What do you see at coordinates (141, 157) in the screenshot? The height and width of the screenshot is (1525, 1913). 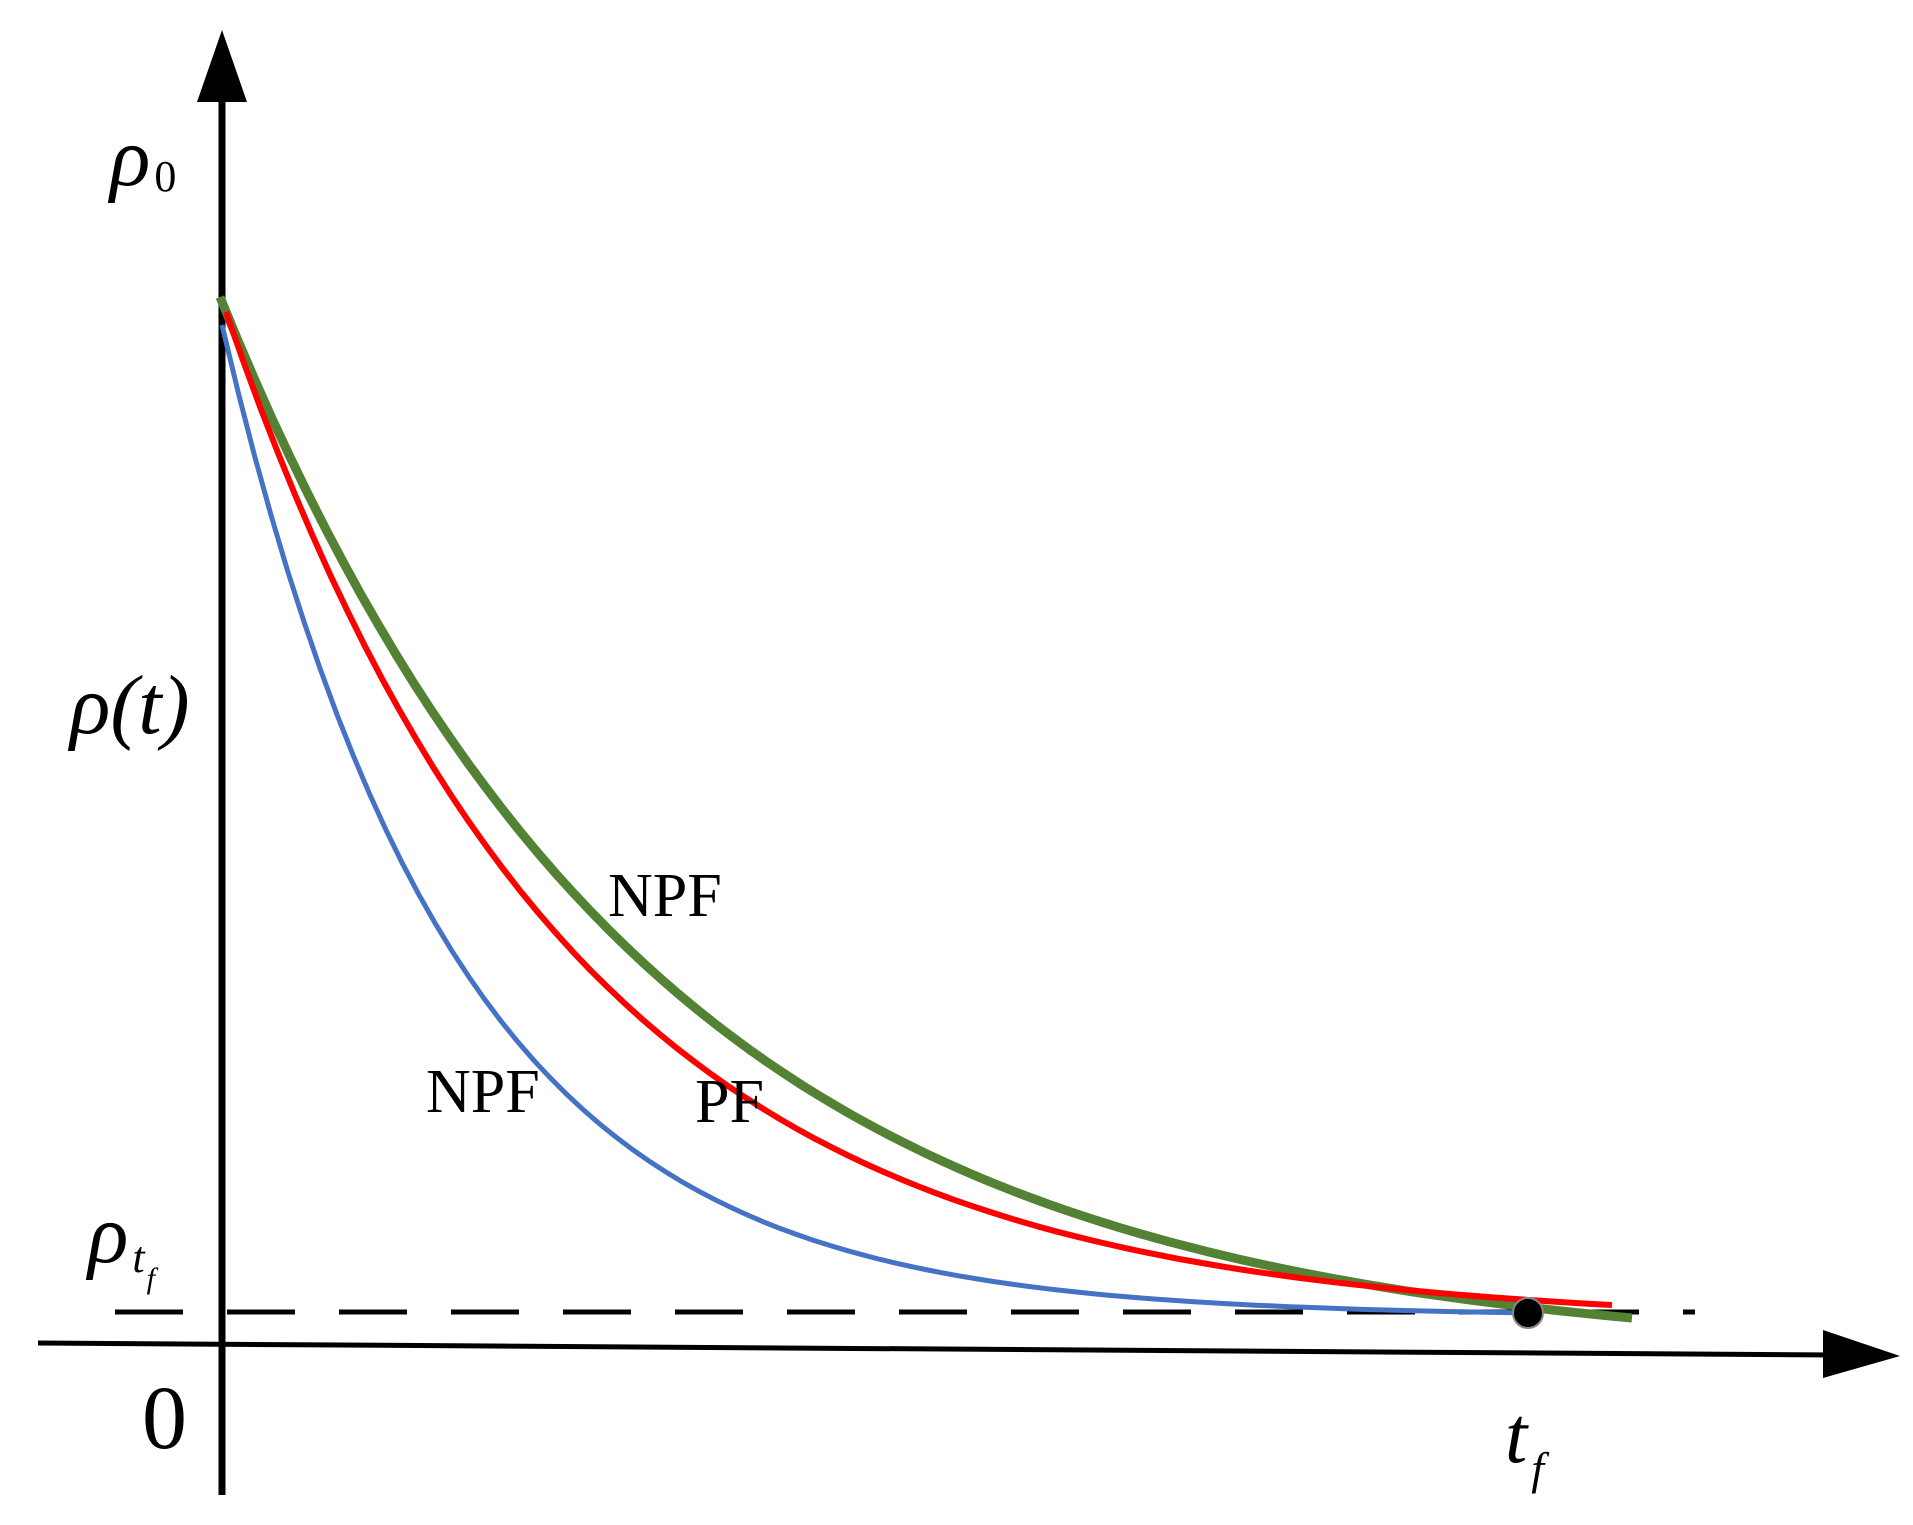 I see `rho0-label: ρ0` at bounding box center [141, 157].